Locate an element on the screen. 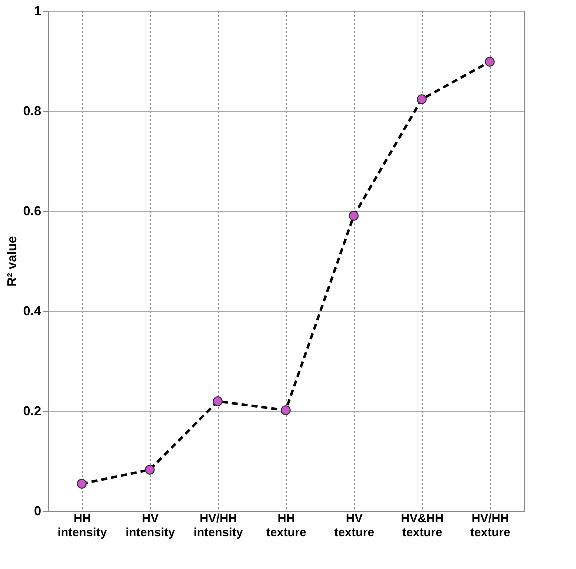 This screenshot has width=576, height=569. y-tick-label: 0.6 is located at coordinates (32, 211).